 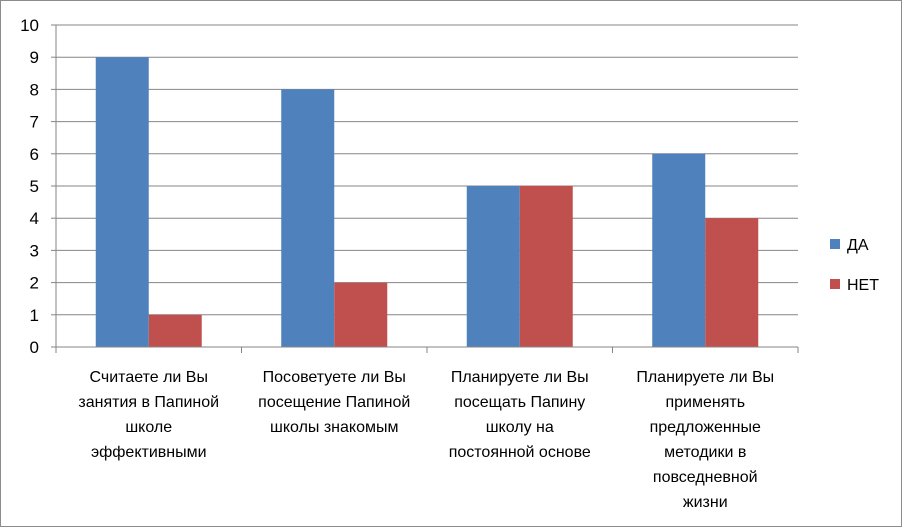 What do you see at coordinates (148, 427) in the screenshot?
I see `x-category-label: школе` at bounding box center [148, 427].